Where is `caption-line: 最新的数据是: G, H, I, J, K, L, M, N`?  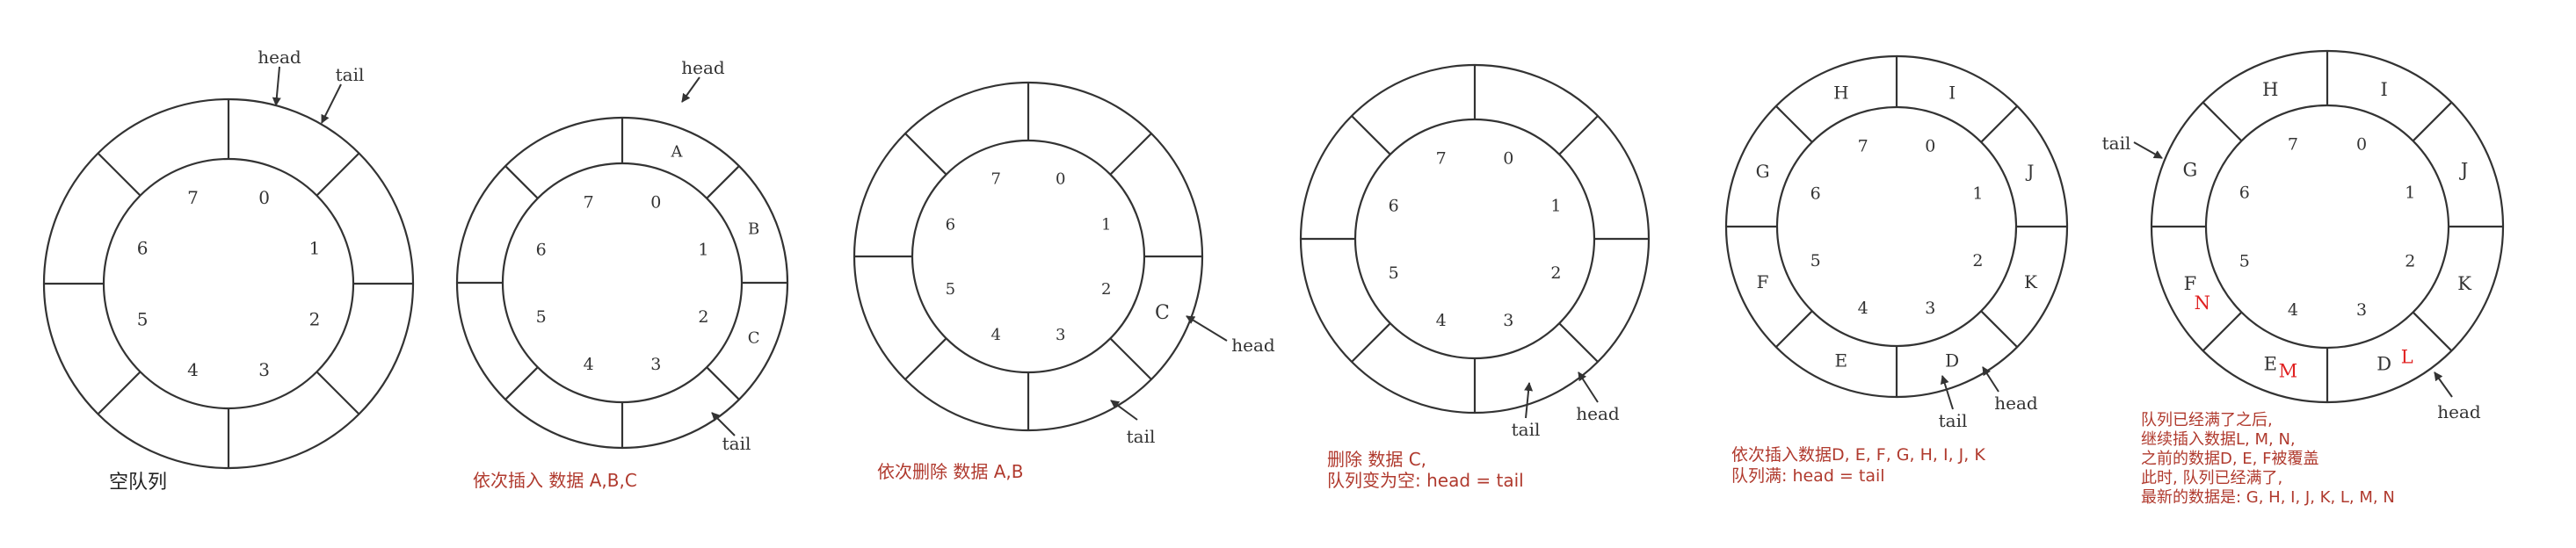
caption-line: 最新的数据是: G, H, I, J, K, L, M, N is located at coordinates (2268, 497).